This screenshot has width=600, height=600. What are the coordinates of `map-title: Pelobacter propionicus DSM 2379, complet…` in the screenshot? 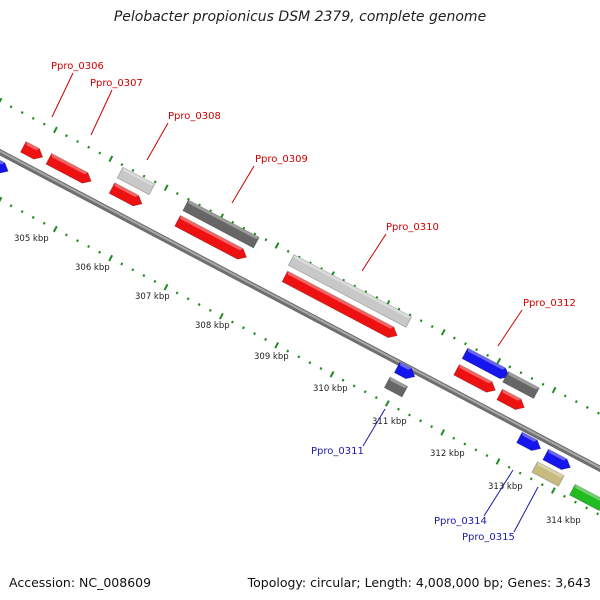 It's located at (300, 17).